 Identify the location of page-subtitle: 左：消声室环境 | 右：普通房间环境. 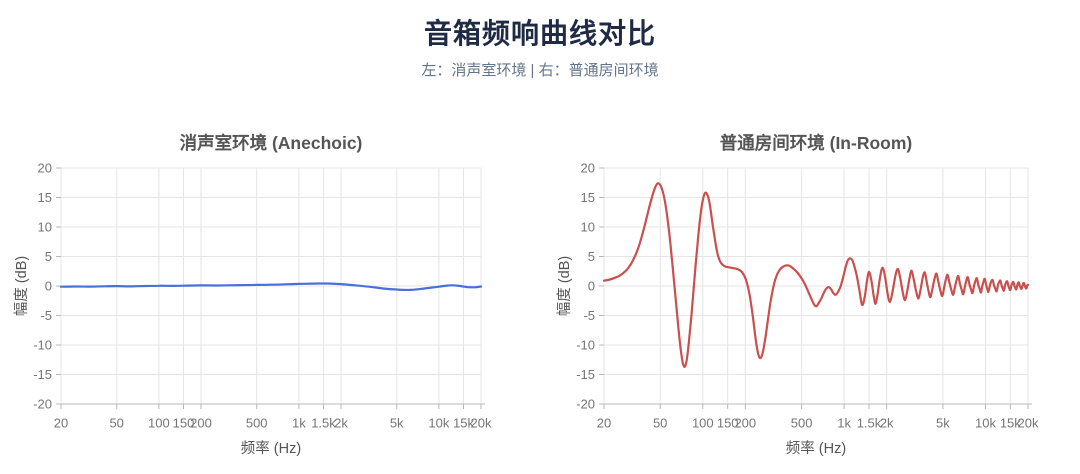
(540, 70).